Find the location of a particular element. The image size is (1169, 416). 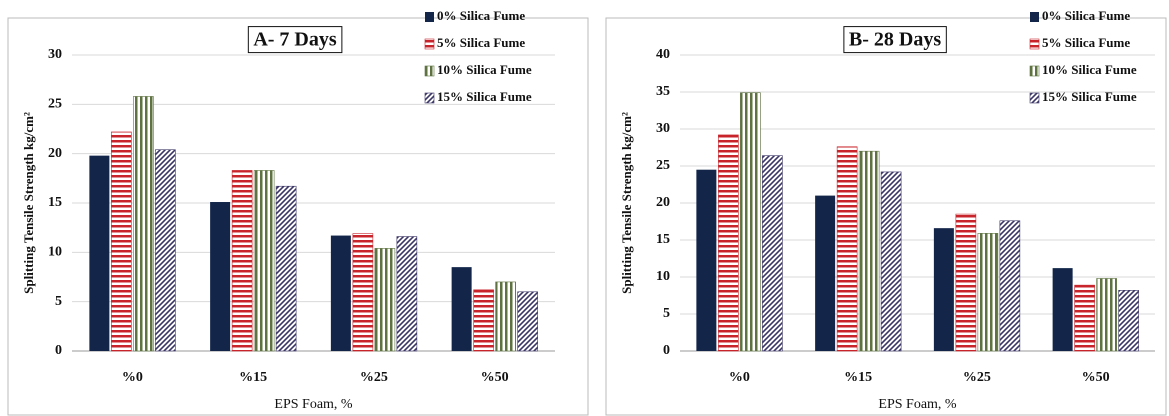

chart-title: B- 28 Days is located at coordinates (895, 40).